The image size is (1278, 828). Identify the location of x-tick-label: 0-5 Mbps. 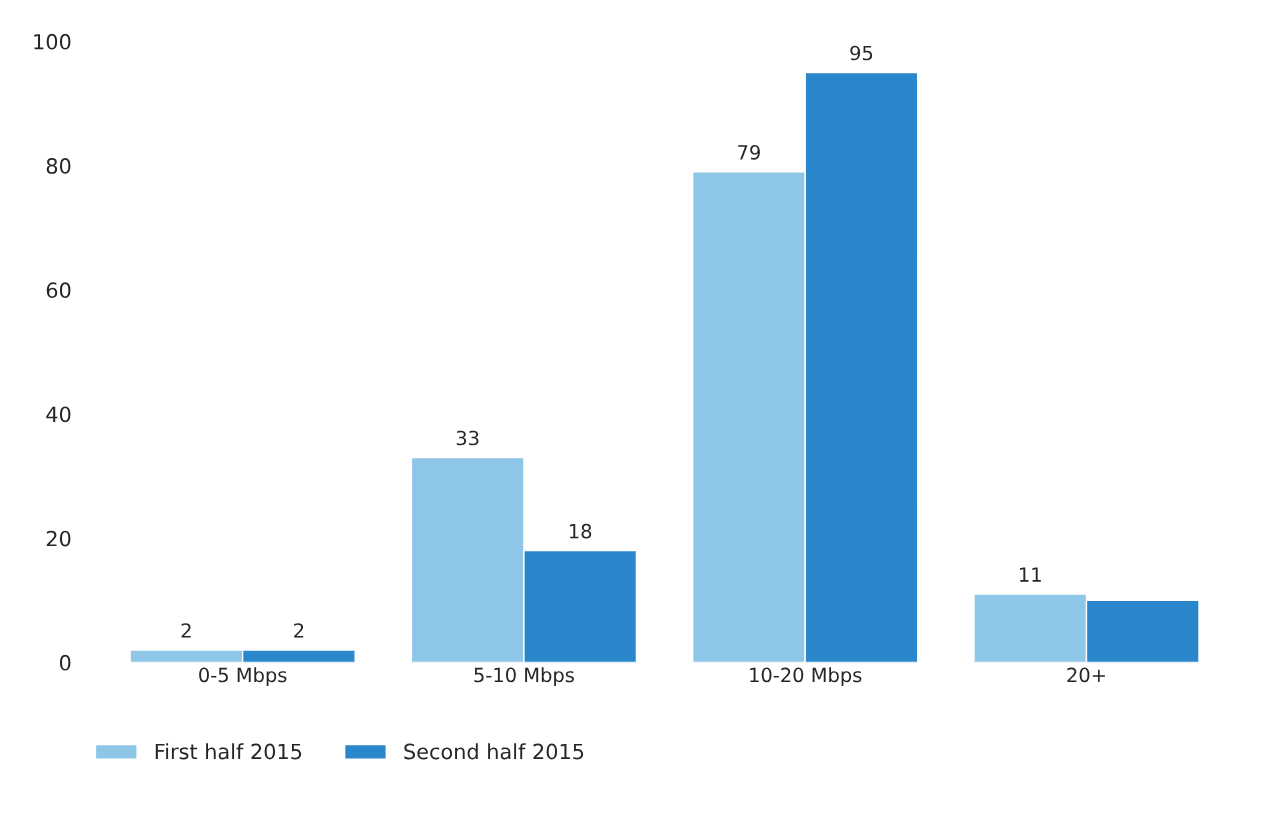
(243, 677).